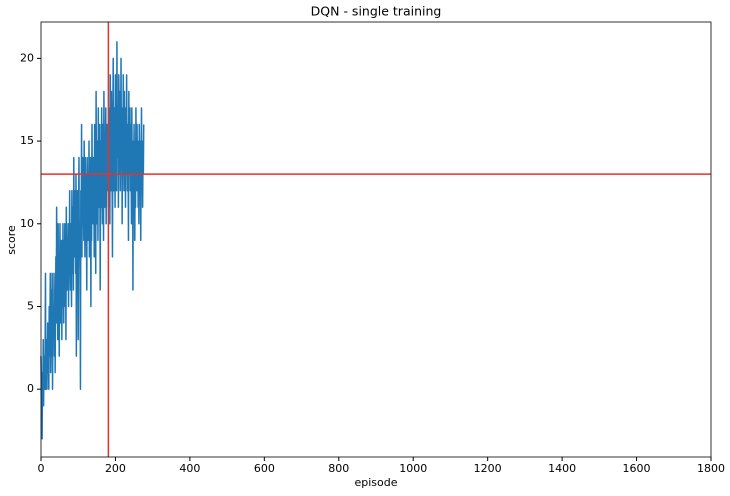 This screenshot has width=730, height=496. Describe the element at coordinates (92, 240) in the screenshot. I see `line-series` at that location.